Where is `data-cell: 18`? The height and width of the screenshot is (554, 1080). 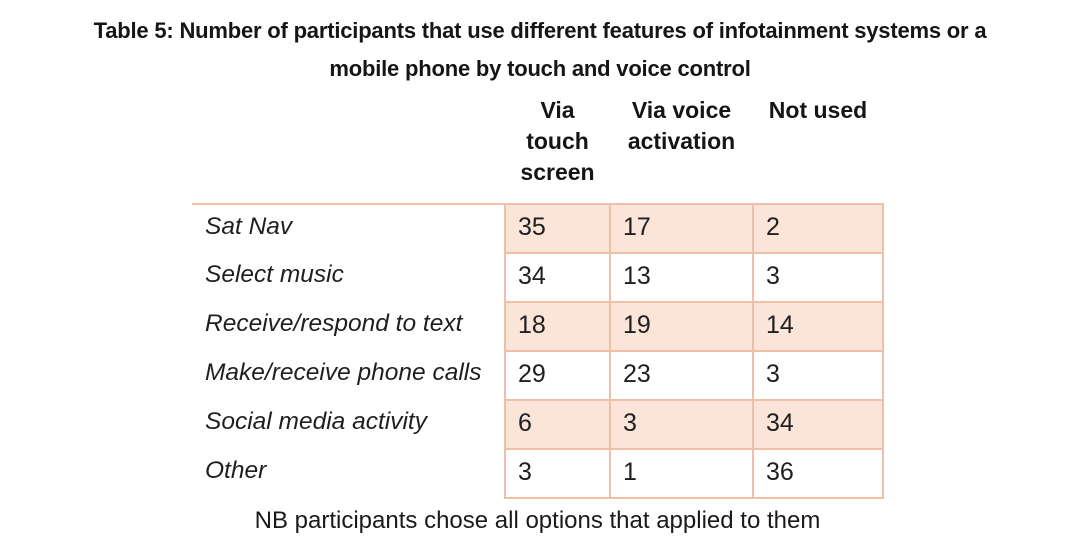
data-cell: 18 is located at coordinates (557, 326).